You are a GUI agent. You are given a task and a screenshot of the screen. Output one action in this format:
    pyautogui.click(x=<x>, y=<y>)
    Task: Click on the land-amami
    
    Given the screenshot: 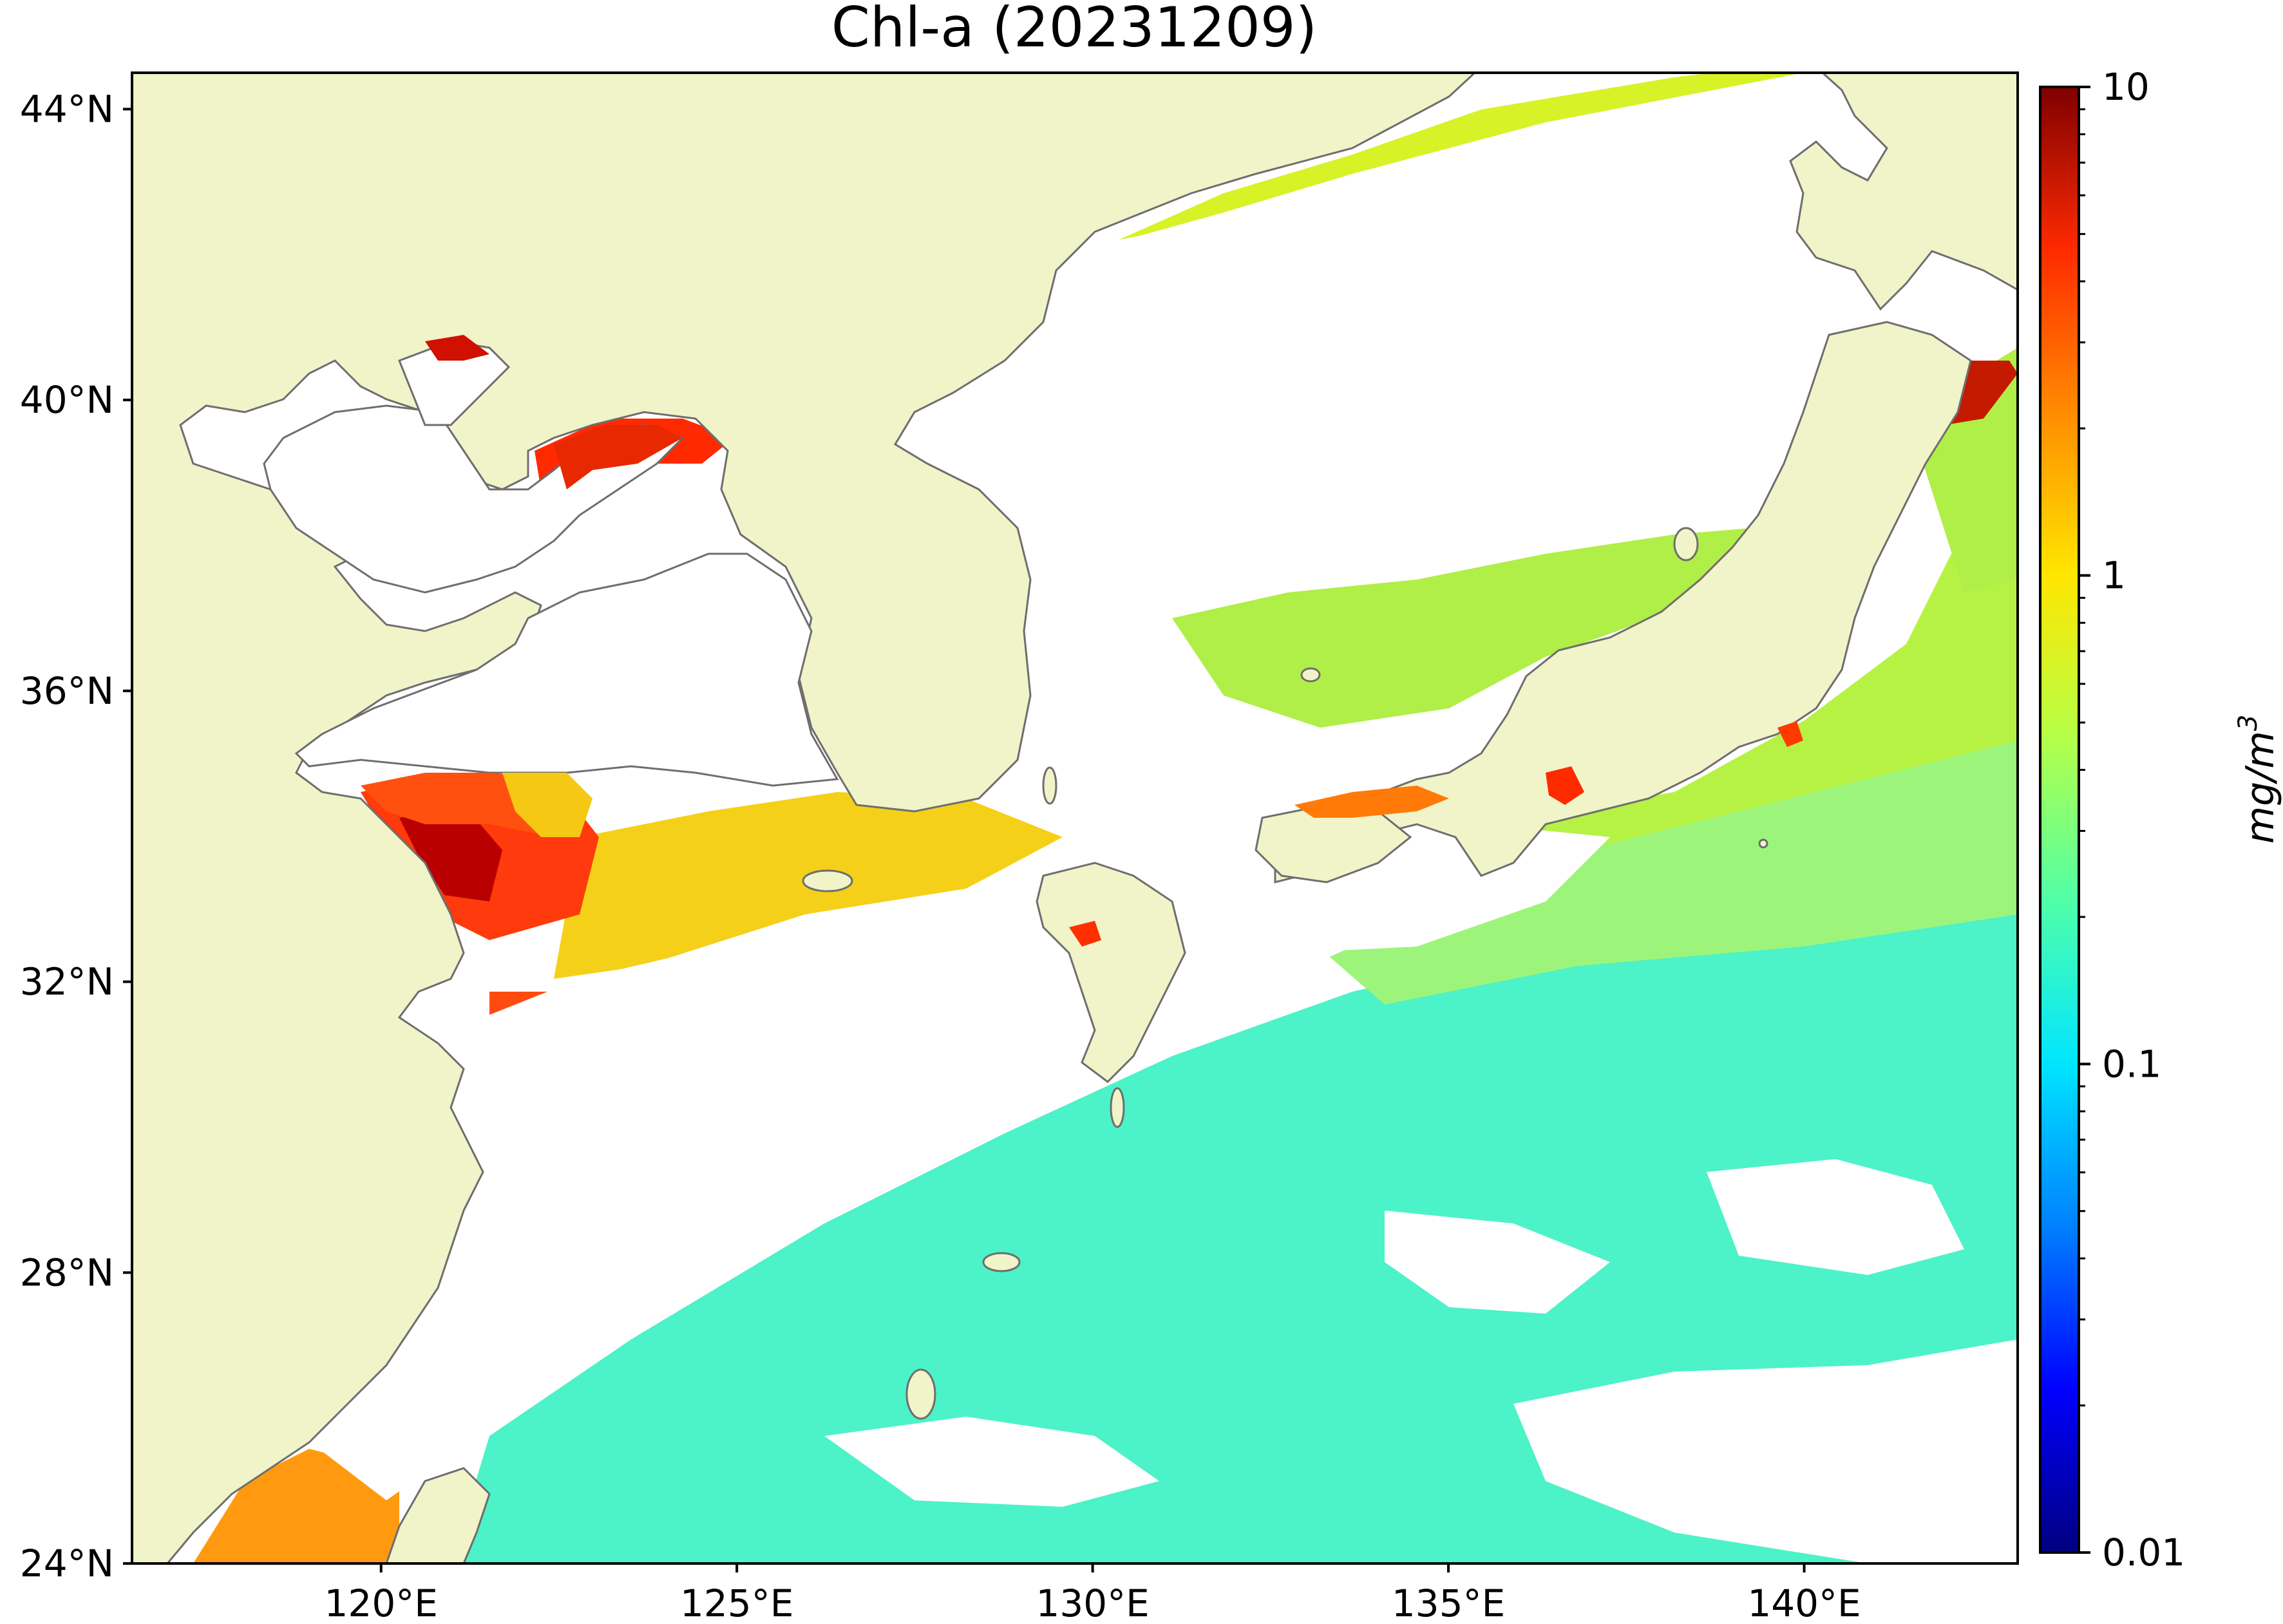 What is the action you would take?
    pyautogui.click(x=1001, y=1262)
    